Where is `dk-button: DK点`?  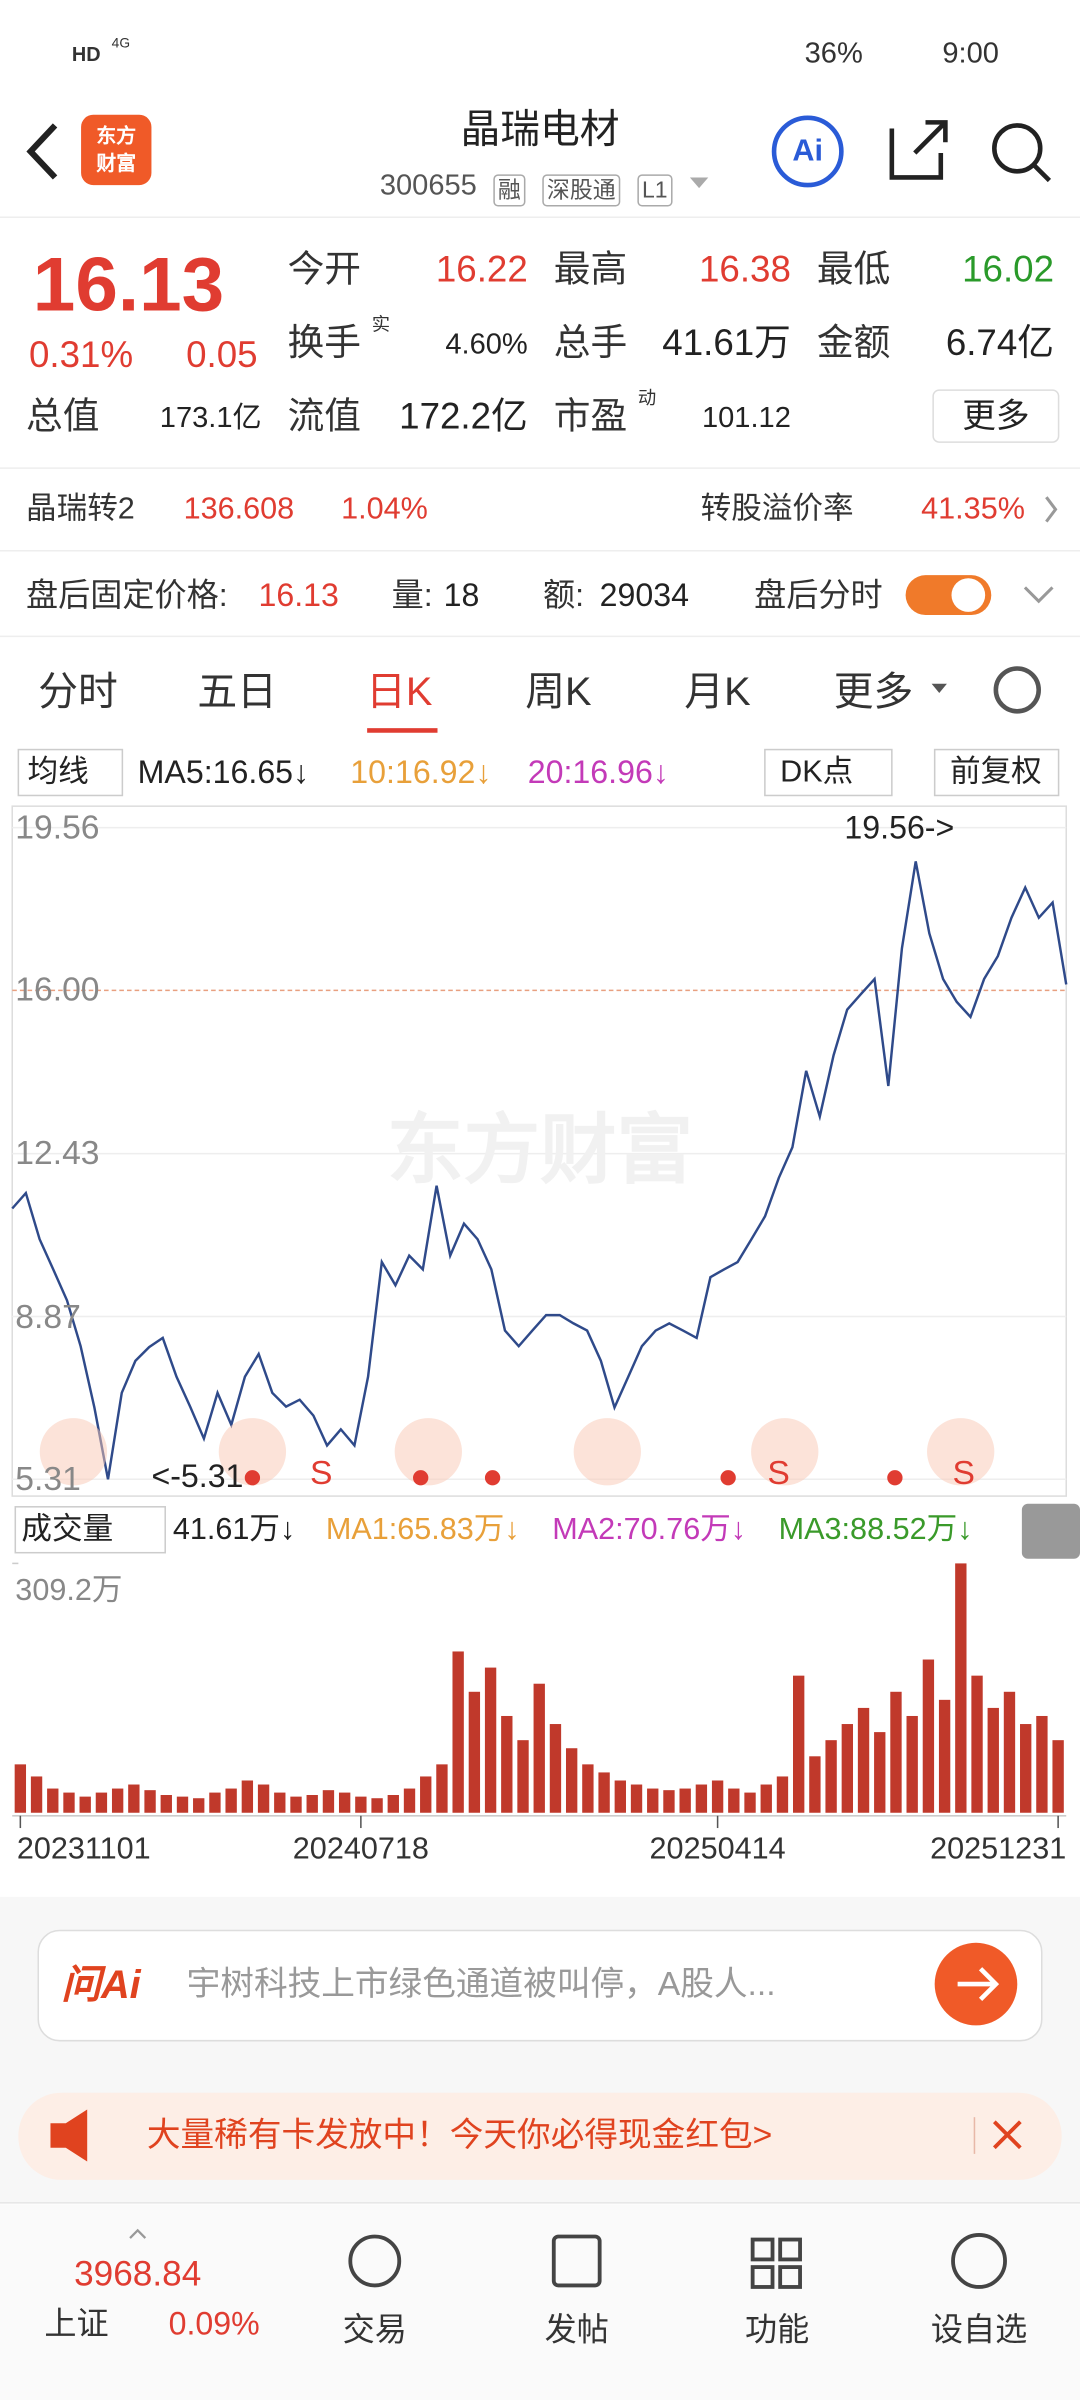
dk-button: DK点 is located at coordinates (817, 772).